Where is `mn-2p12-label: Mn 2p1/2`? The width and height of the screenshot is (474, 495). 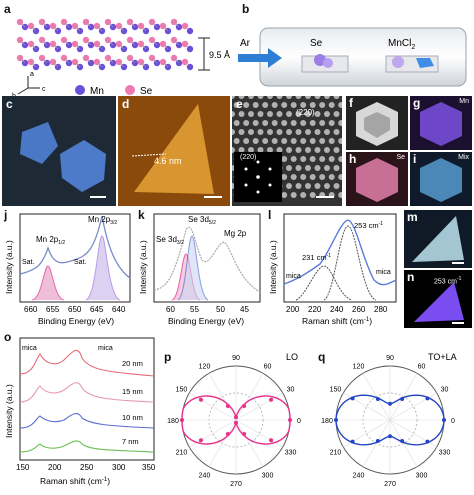 mn-2p12-label: Mn 2p1/2 is located at coordinates (50, 240).